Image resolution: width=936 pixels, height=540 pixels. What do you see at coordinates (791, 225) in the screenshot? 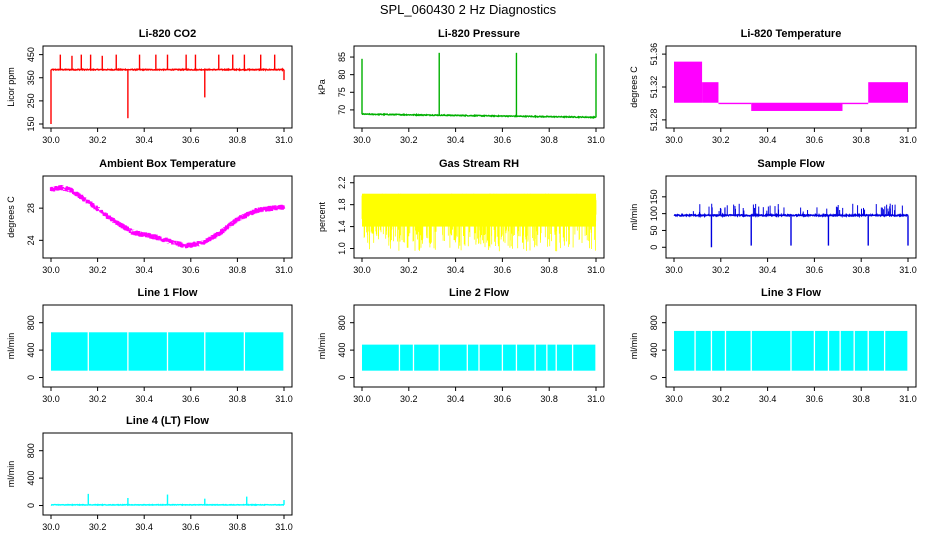
I see `series-sample-flow` at bounding box center [791, 225].